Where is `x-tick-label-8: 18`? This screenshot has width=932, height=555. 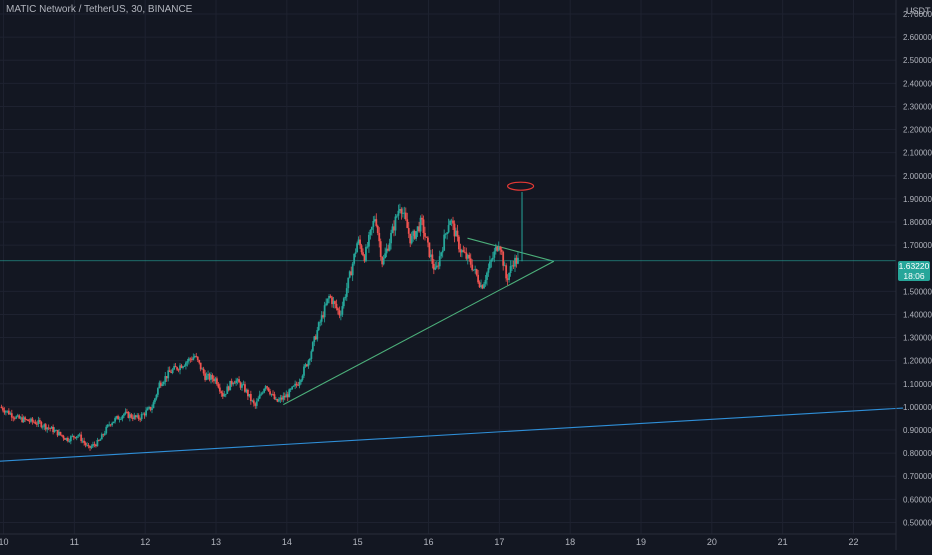 x-tick-label-8: 18 is located at coordinates (570, 542).